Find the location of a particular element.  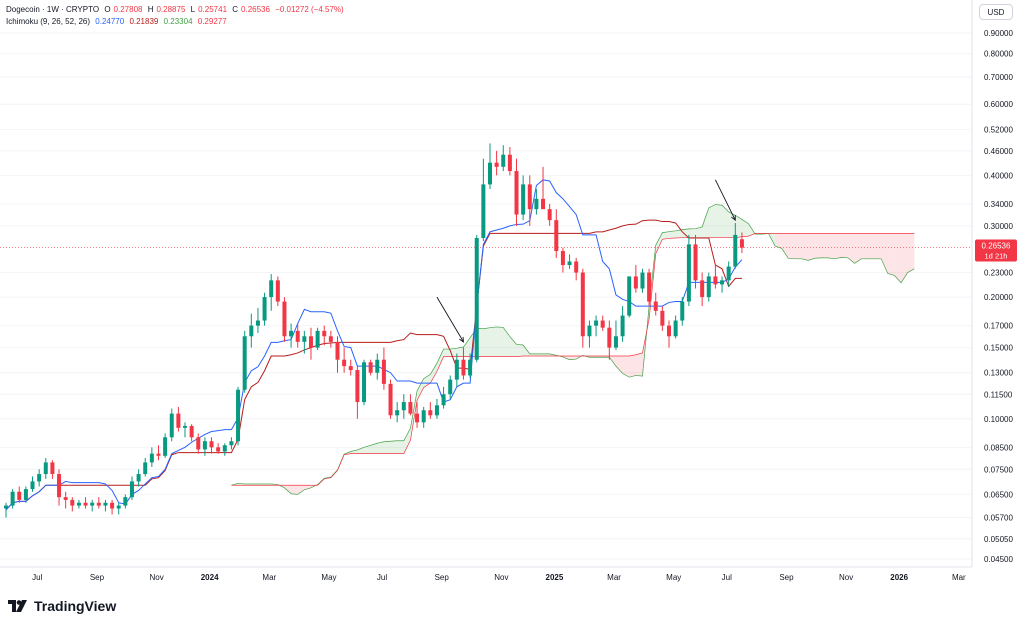

symbol-title: Dogecoin · 1W · CRYPTO is located at coordinates (53, 9).